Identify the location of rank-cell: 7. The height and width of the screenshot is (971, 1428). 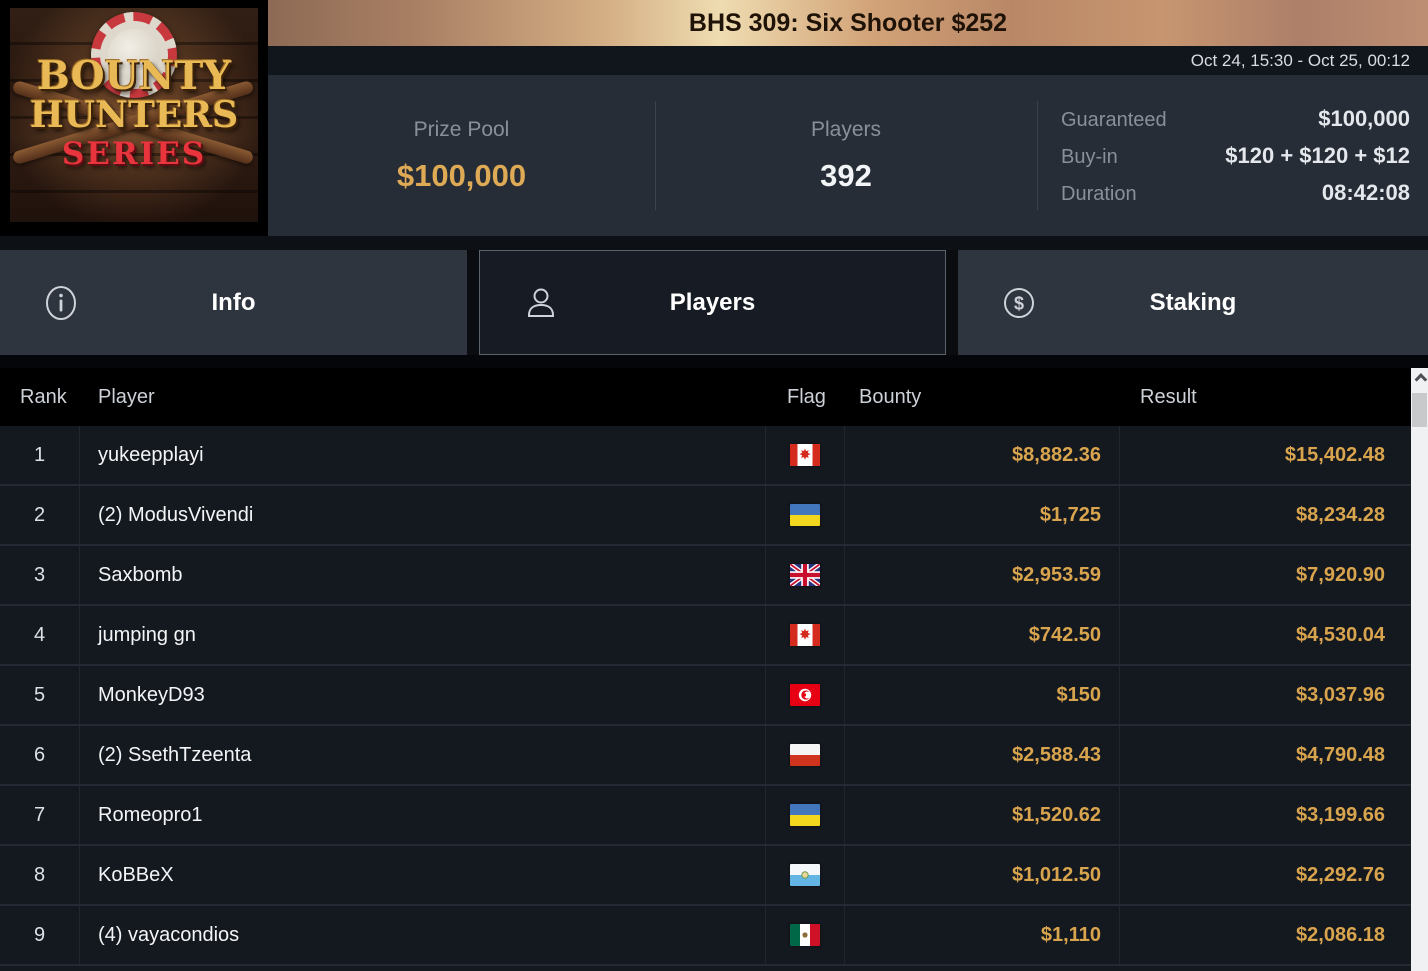
(40, 815).